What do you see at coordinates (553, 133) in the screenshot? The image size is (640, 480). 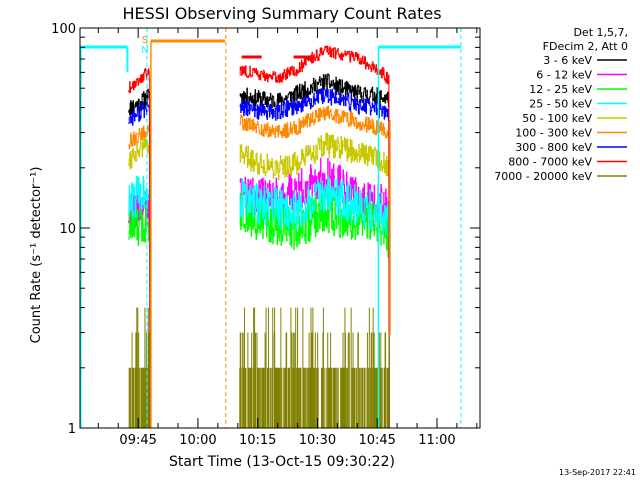 I see `legend-label: 100 - 300 keV` at bounding box center [553, 133].